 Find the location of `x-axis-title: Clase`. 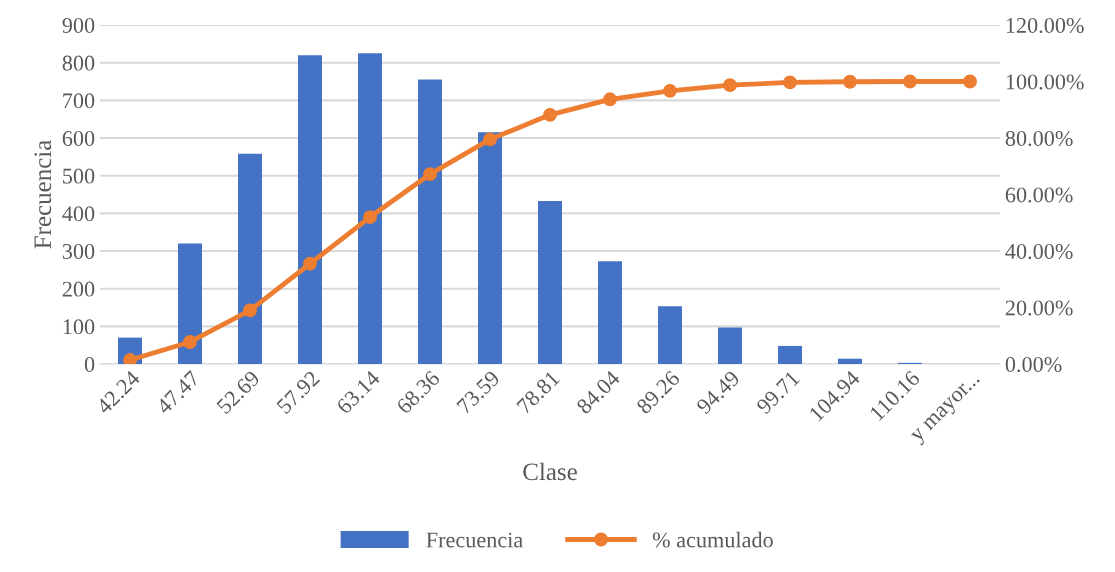

x-axis-title: Clase is located at coordinates (550, 471).